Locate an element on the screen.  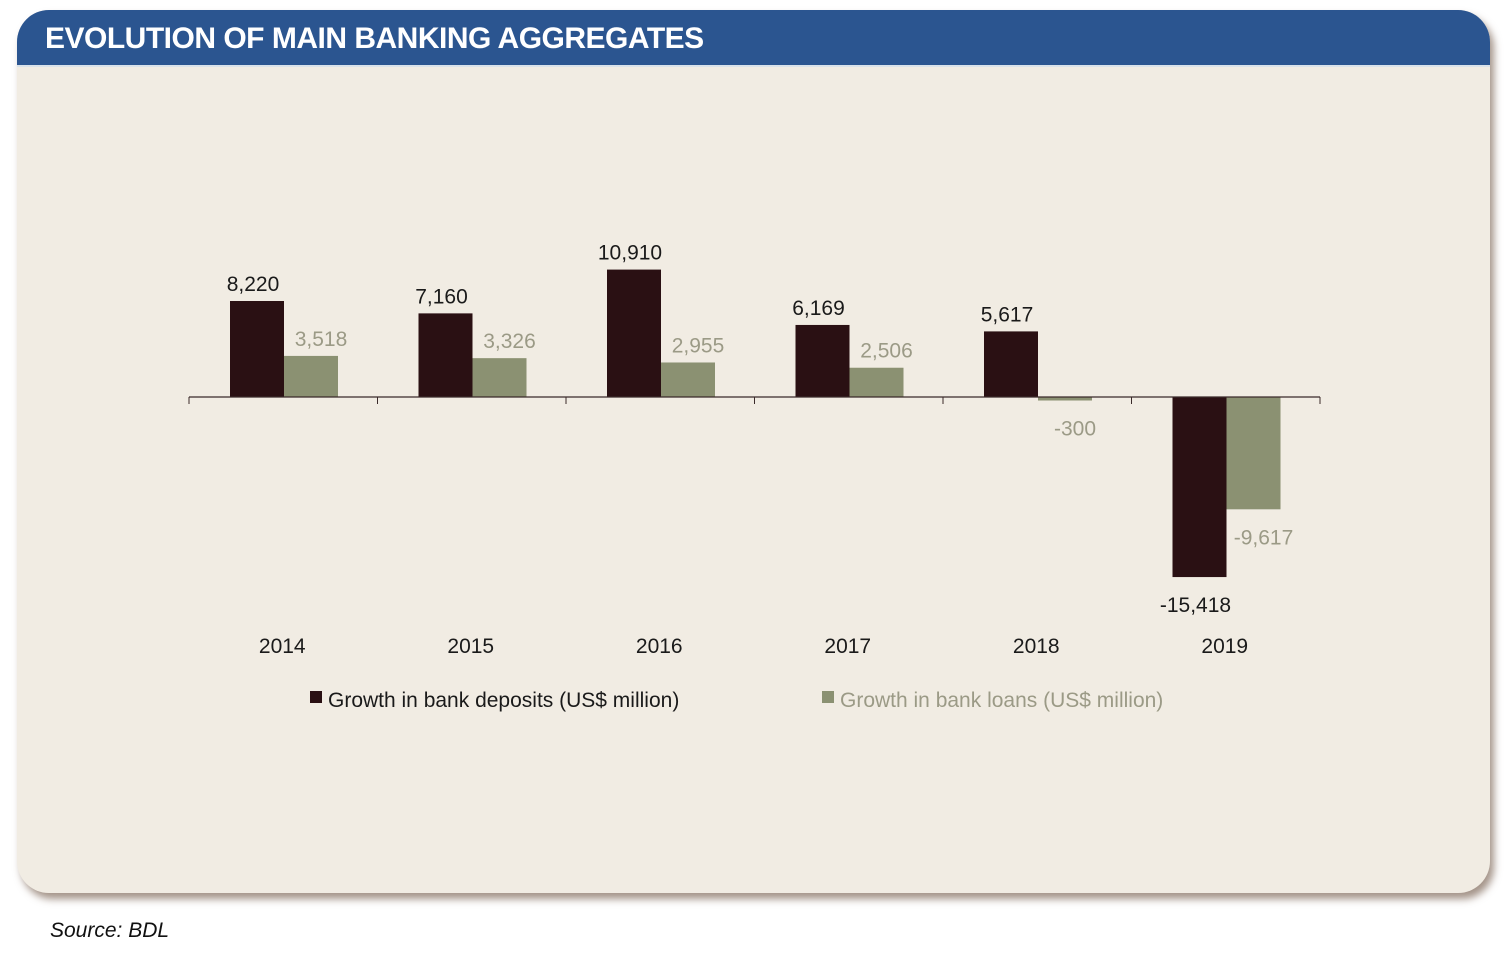
x-tick-label: 2017 is located at coordinates (847, 646).